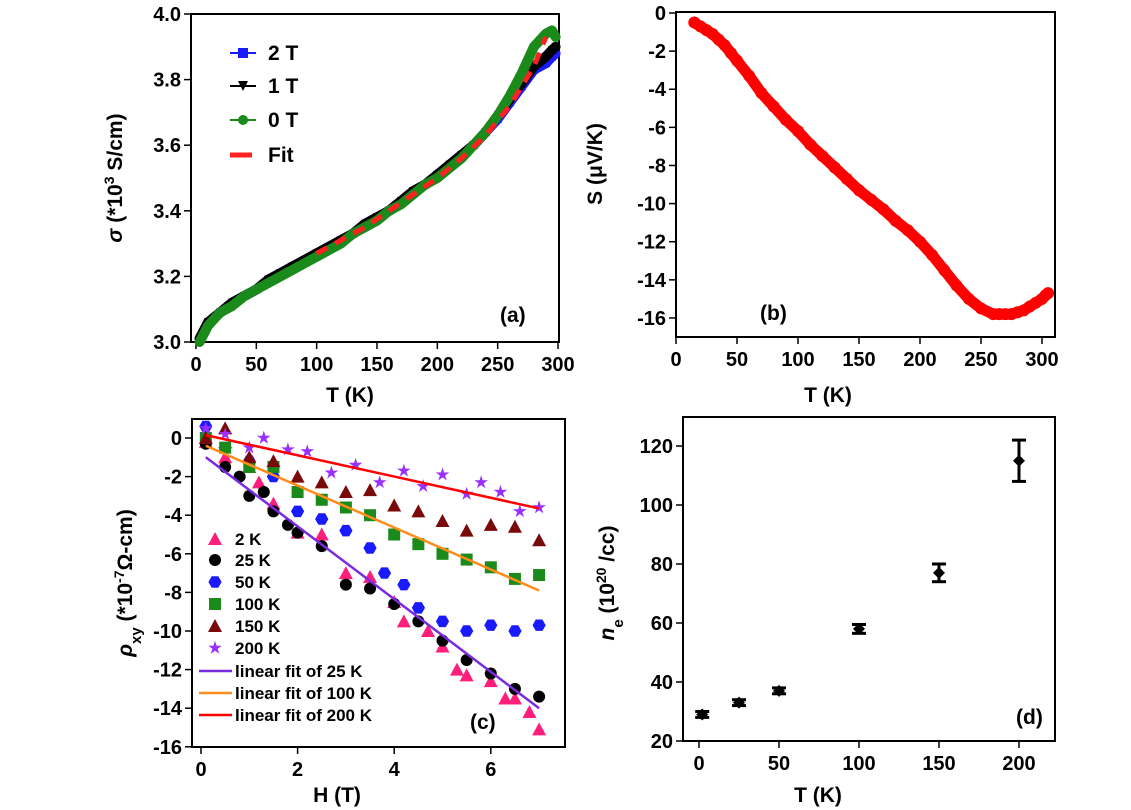 This screenshot has width=1131, height=810. Describe the element at coordinates (610, 583) in the screenshot. I see `y-axis-label: ne (1020 /cc)` at that location.